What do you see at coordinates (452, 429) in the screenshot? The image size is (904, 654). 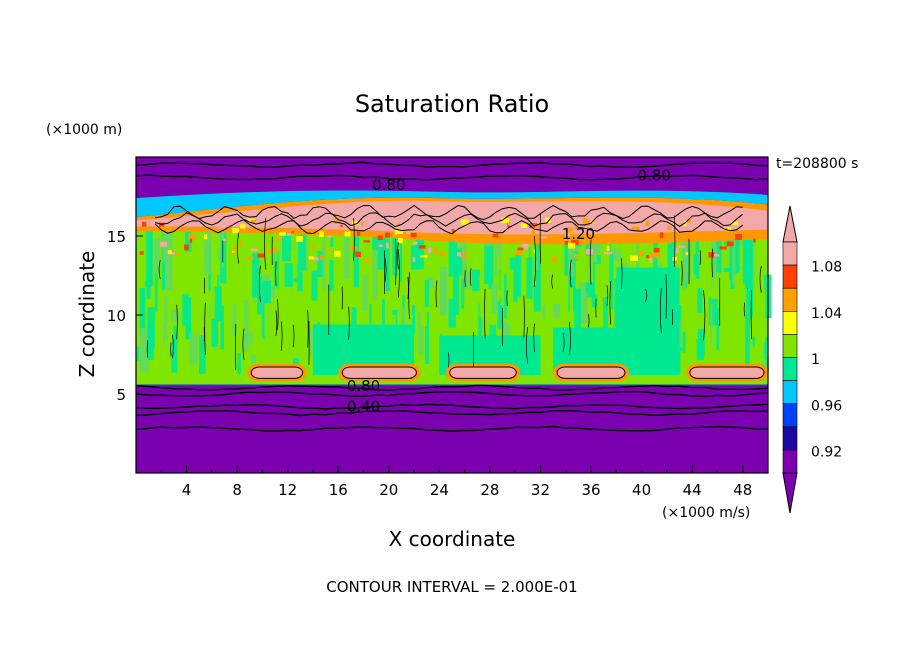 I see `band-lower` at bounding box center [452, 429].